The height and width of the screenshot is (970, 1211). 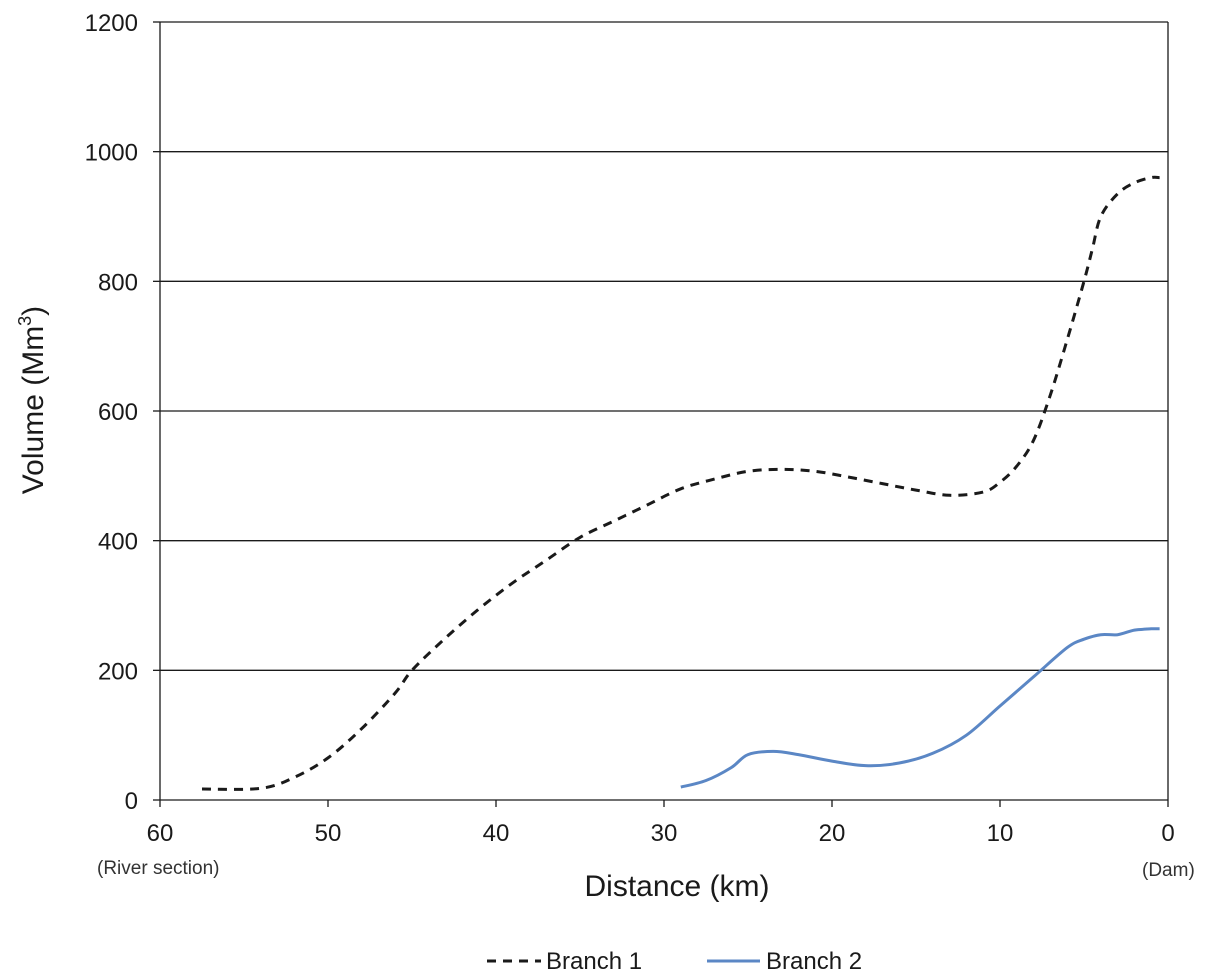 I want to click on x-tick-label-20: 20, so click(x=832, y=833).